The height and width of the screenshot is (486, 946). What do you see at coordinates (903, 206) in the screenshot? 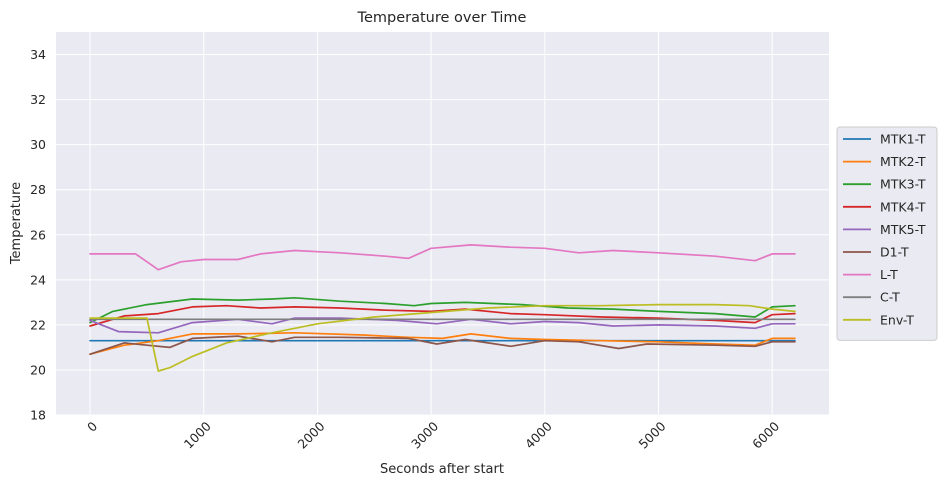
I see `legend-label: MTK4-T` at bounding box center [903, 206].